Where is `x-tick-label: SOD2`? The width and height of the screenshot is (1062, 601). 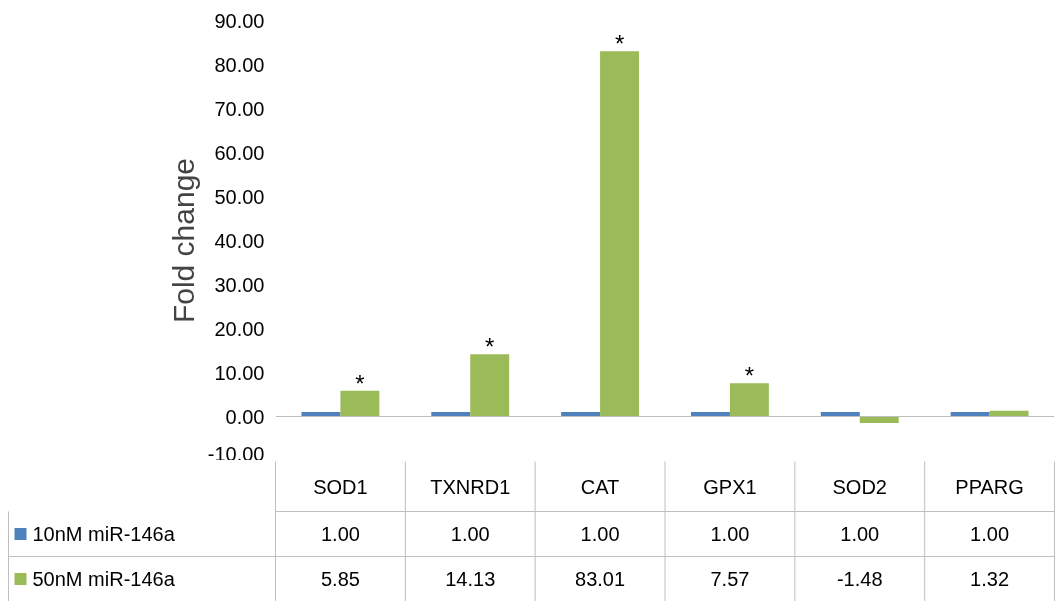 x-tick-label: SOD2 is located at coordinates (859, 486).